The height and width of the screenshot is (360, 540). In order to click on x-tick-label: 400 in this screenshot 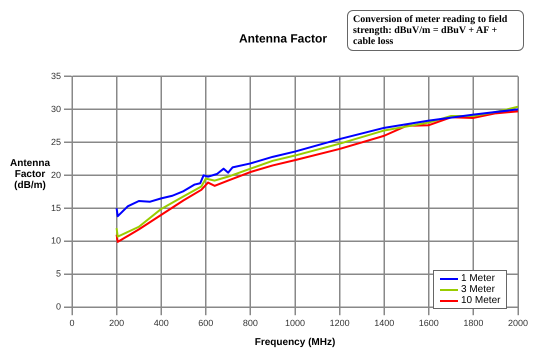, I will do `click(161, 323)`.